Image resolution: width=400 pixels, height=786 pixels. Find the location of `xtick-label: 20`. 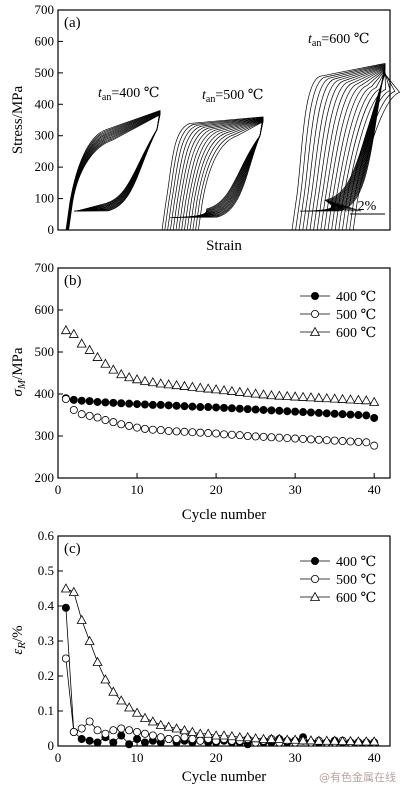

xtick-label: 20 is located at coordinates (216, 489).